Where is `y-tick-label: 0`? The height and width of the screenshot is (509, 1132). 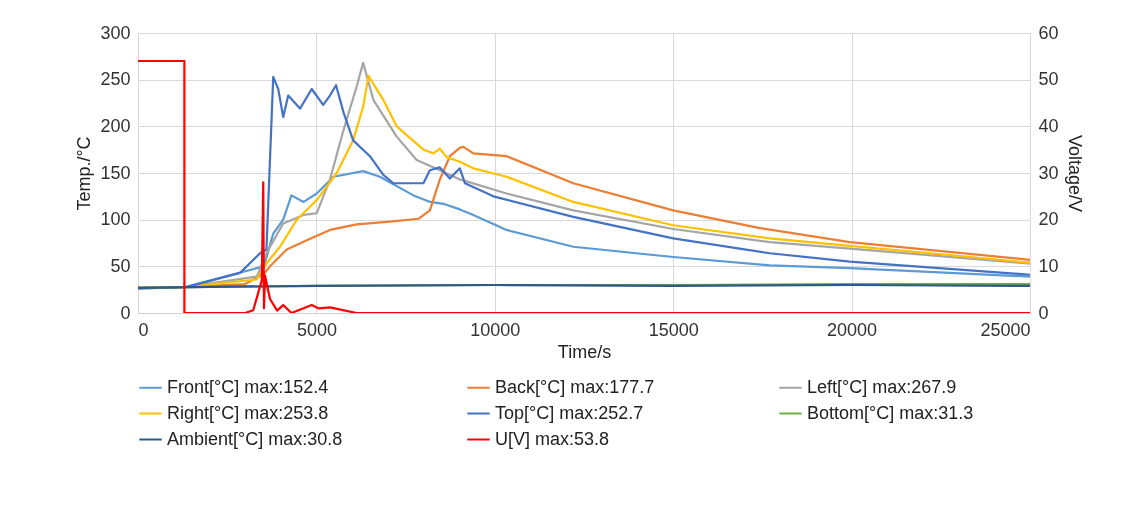
y-tick-label: 0 is located at coordinates (125, 312).